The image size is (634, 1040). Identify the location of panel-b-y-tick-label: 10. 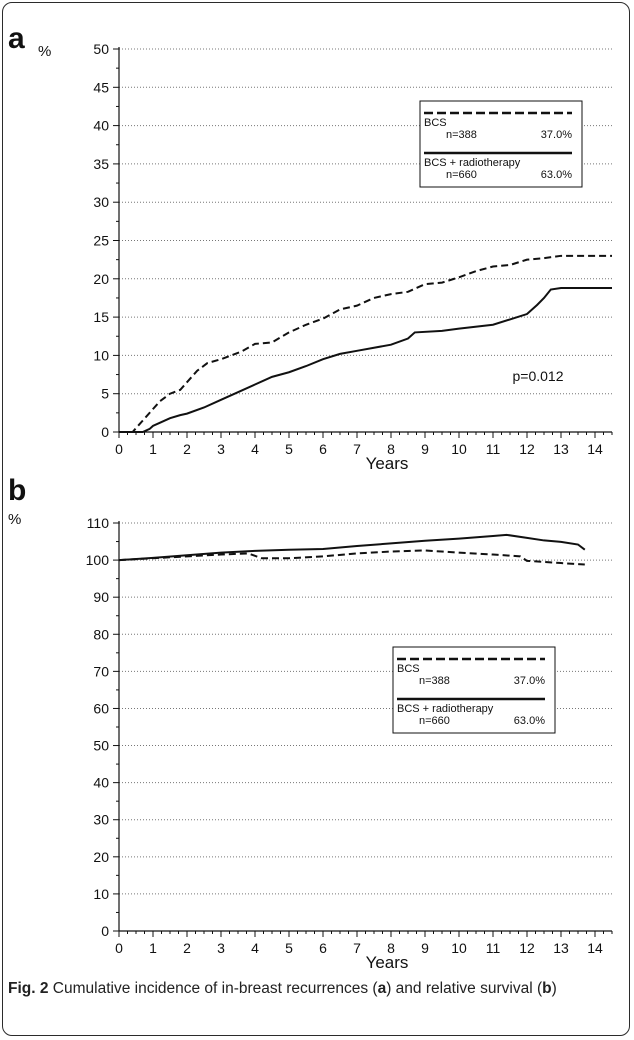
(101, 894).